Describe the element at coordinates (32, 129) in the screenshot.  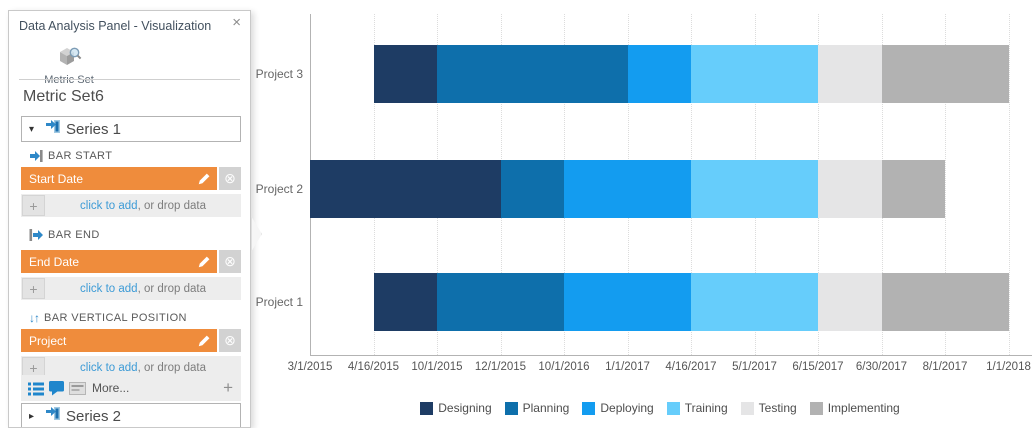
I see `collapse-caret-icon: ▾` at that location.